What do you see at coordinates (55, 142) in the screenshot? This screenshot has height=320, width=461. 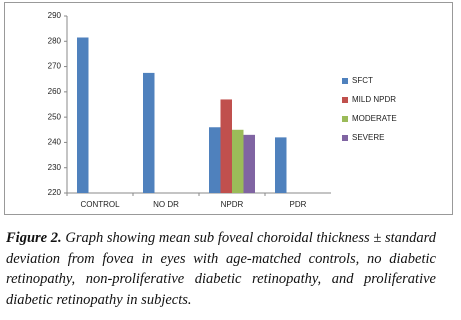 I see `y-tick-label: 240` at bounding box center [55, 142].